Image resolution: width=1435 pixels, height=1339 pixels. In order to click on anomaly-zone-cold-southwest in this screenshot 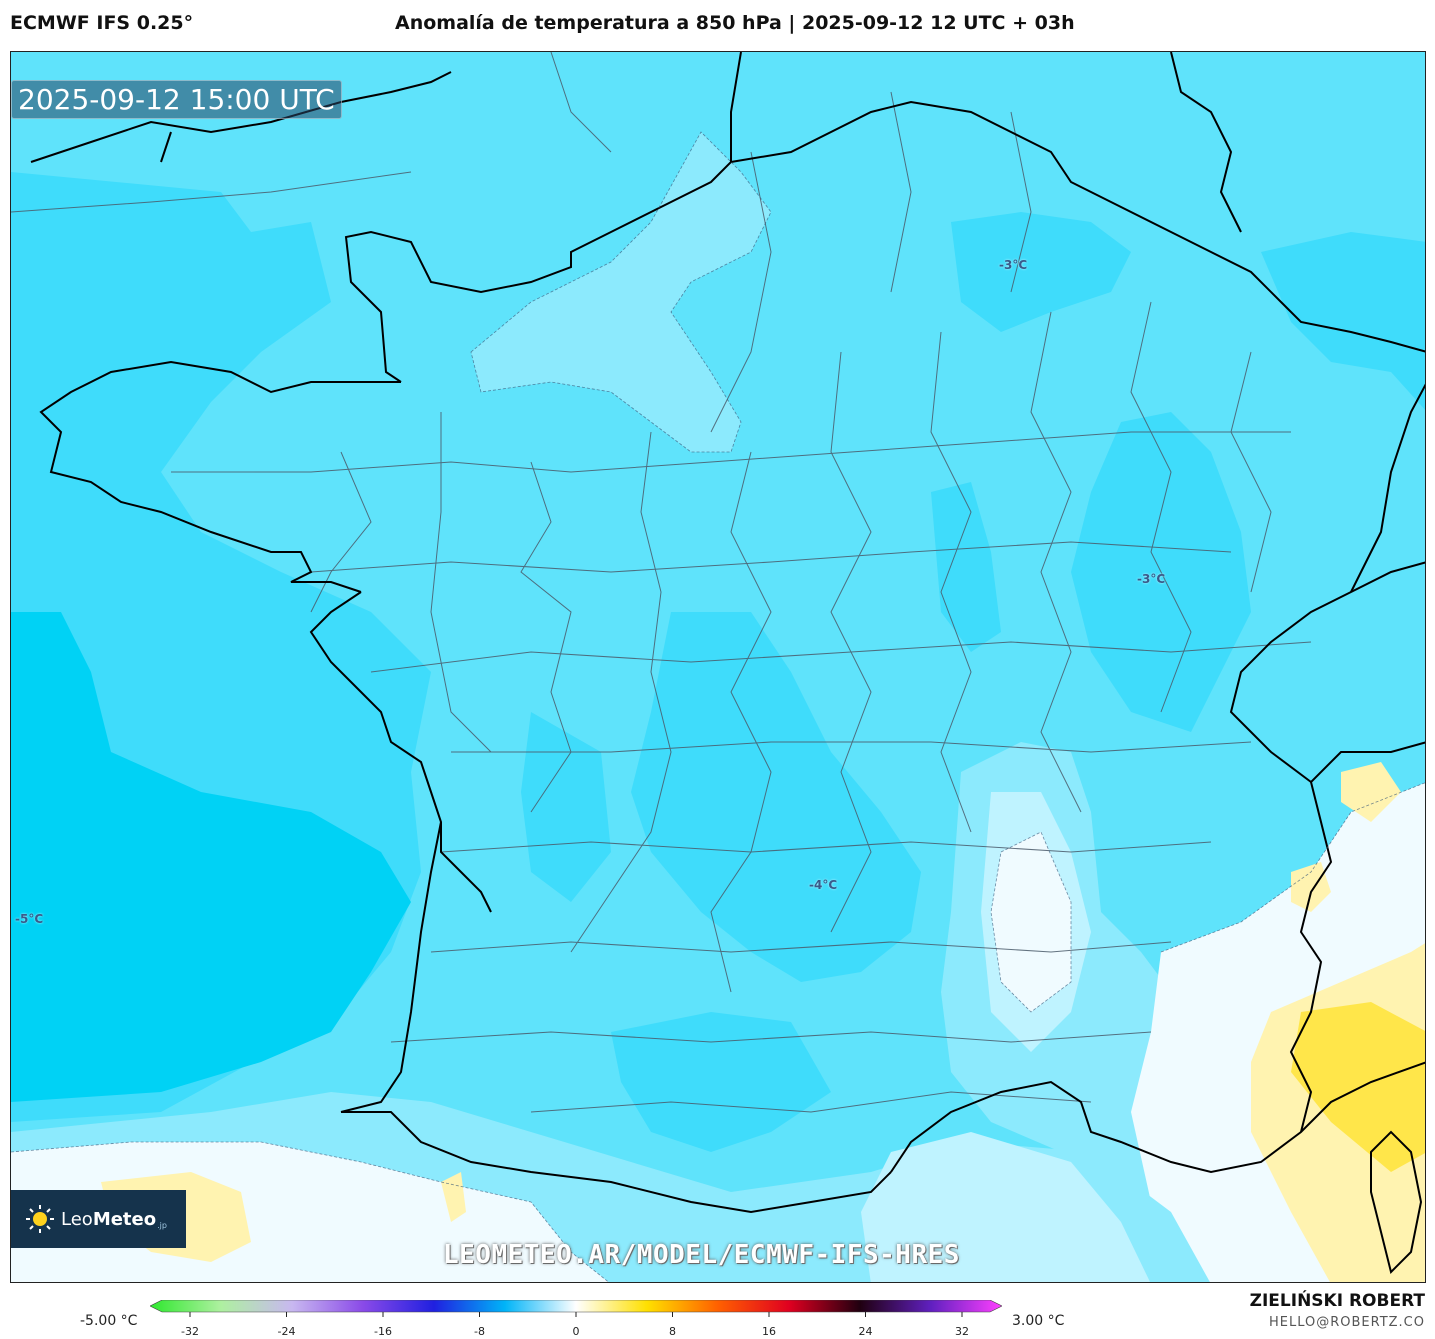, I will do `click(566, 807)`.